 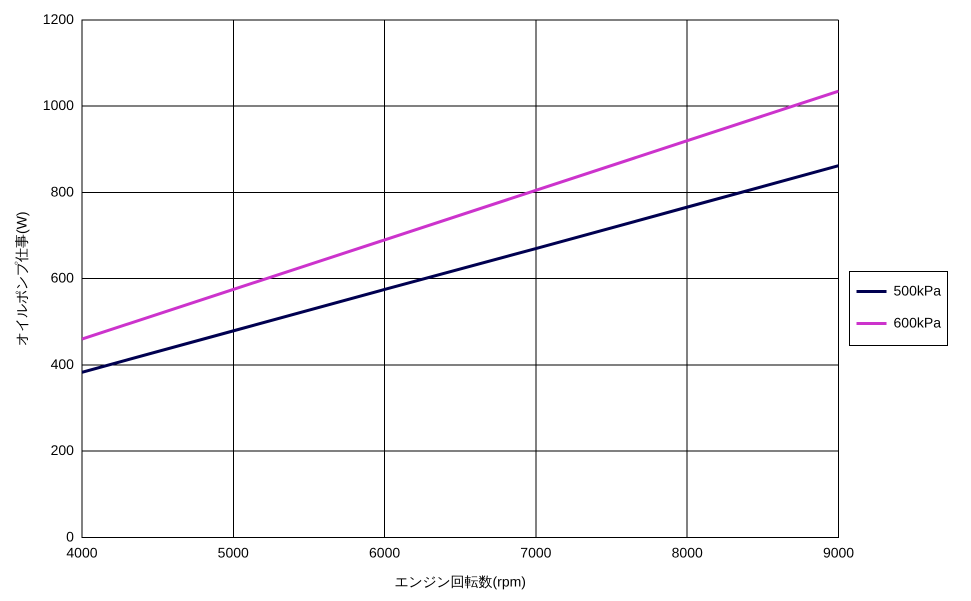 What do you see at coordinates (62, 450) in the screenshot?
I see `y-tick-label: 200` at bounding box center [62, 450].